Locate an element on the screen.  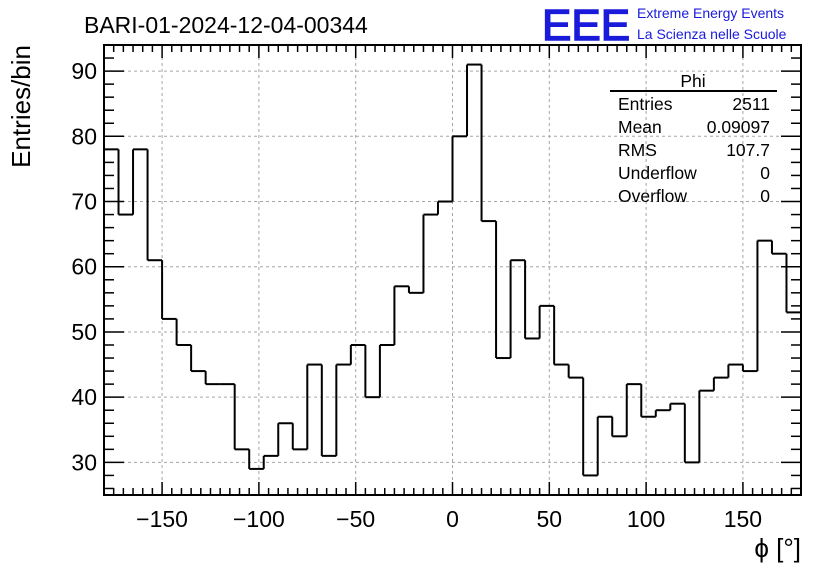
x-axis-label: ϕ [°] is located at coordinates (777, 548).